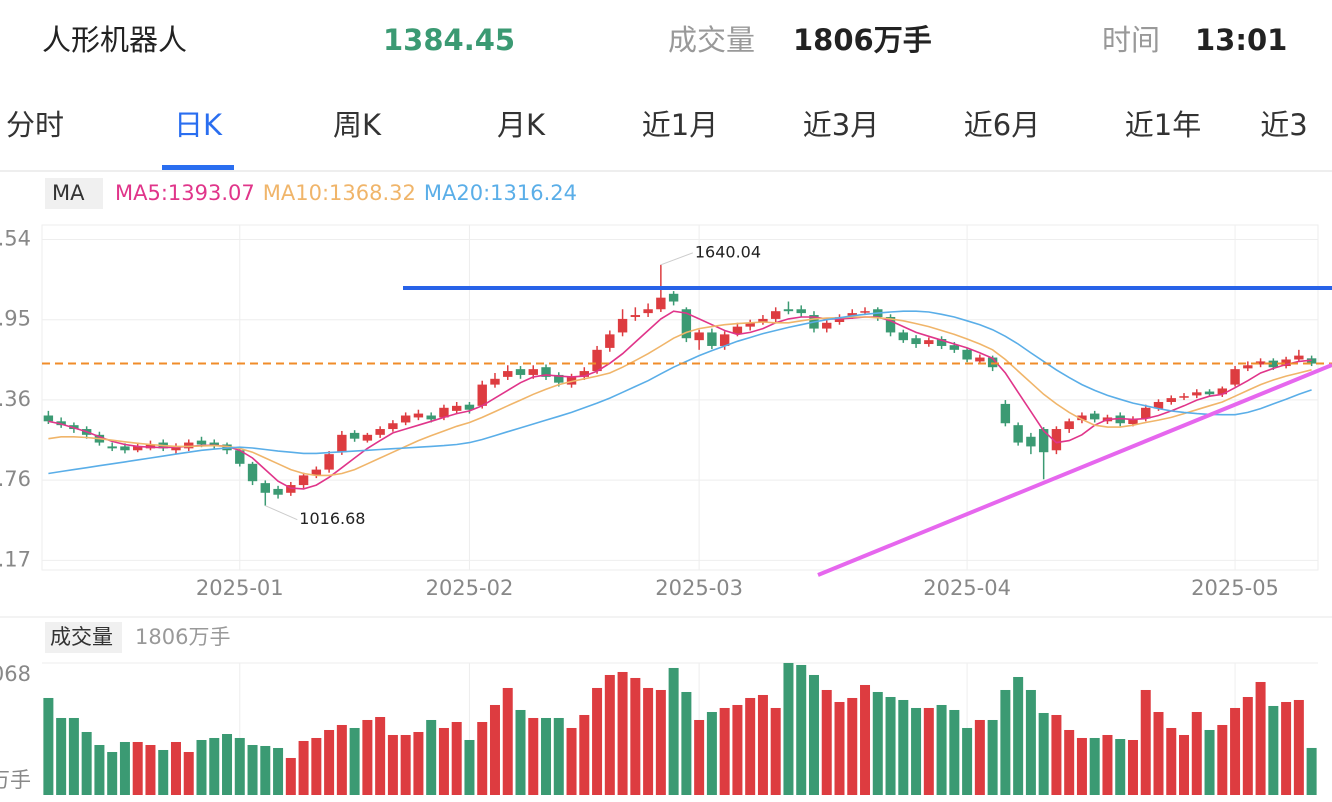  Describe the element at coordinates (357, 125) in the screenshot. I see `tab: 周K` at that location.